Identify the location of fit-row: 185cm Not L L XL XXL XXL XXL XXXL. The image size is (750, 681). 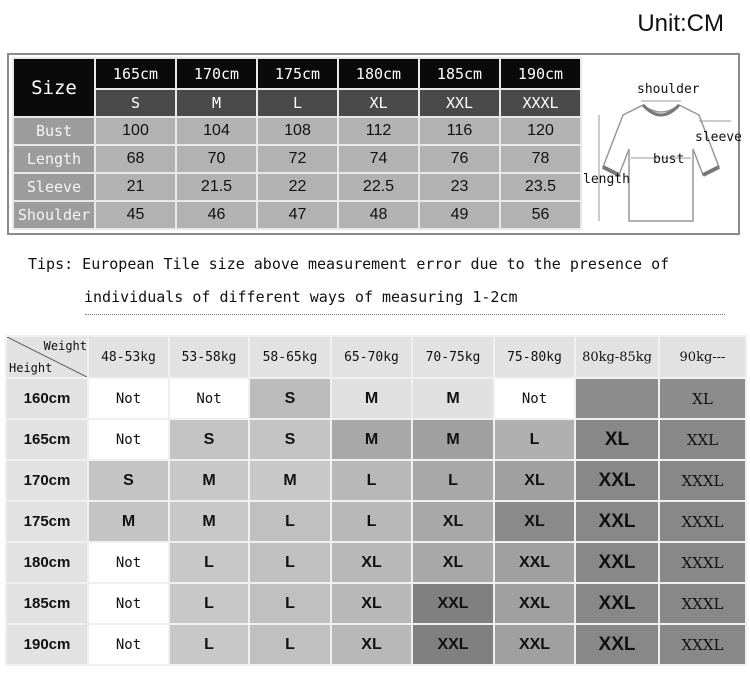
(376, 603).